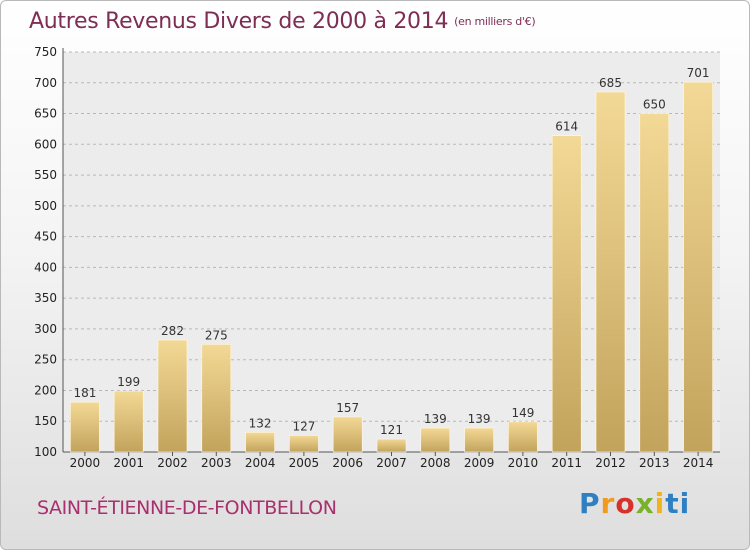  I want to click on x-tick-label: 2011, so click(566, 463).